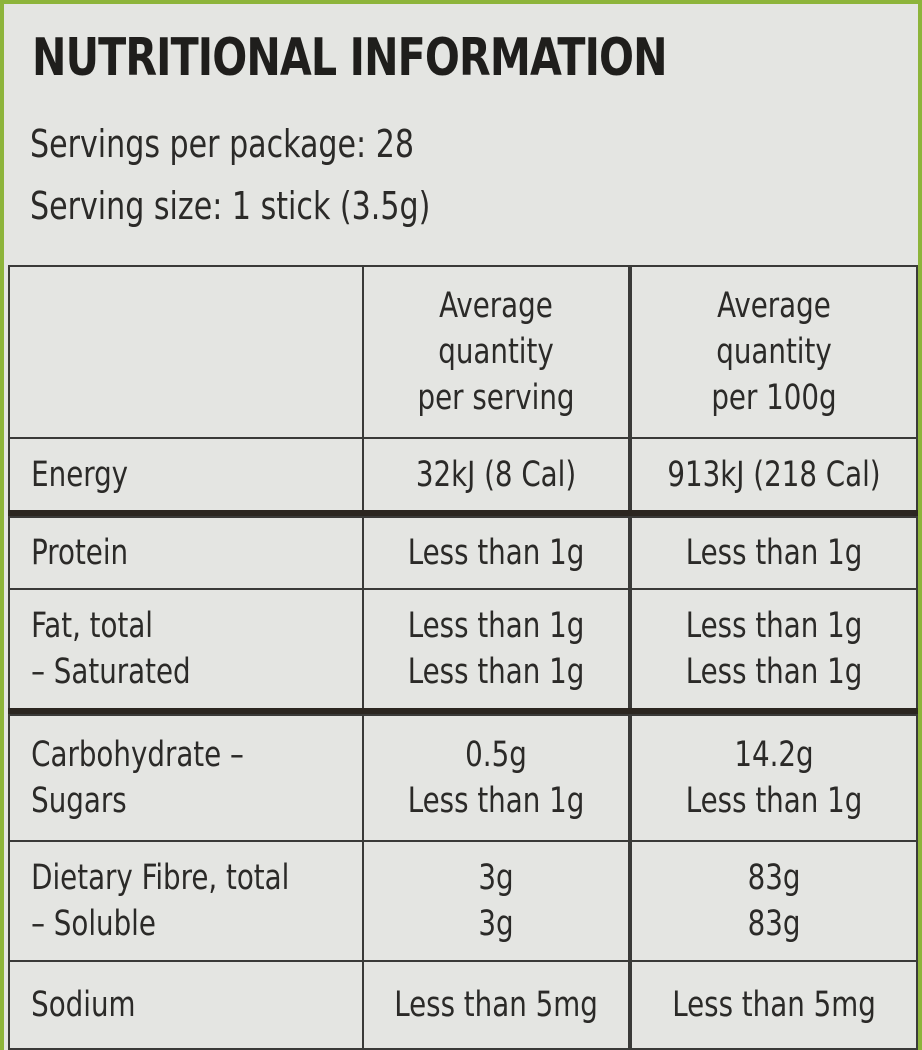  What do you see at coordinates (92, 626) in the screenshot?
I see `cell-text: Fat, total` at bounding box center [92, 626].